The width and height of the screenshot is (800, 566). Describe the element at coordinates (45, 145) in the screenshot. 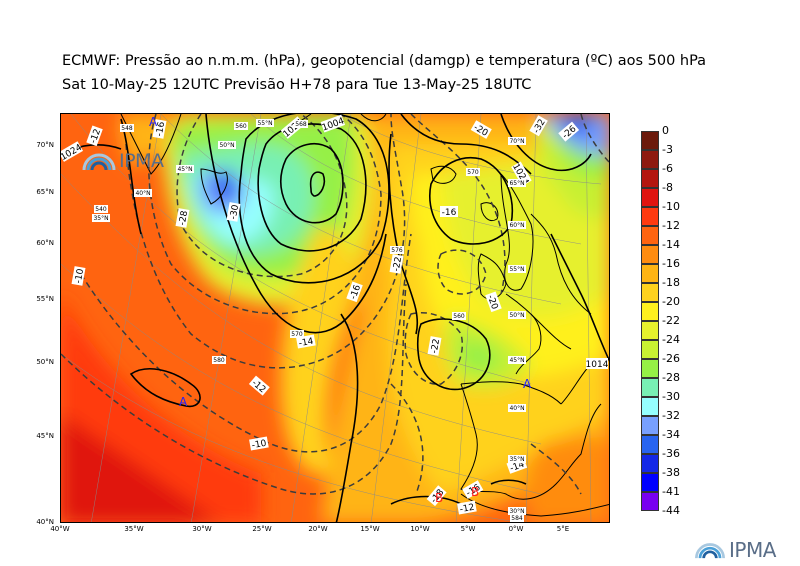

I see `lat-label: 70°N` at that location.